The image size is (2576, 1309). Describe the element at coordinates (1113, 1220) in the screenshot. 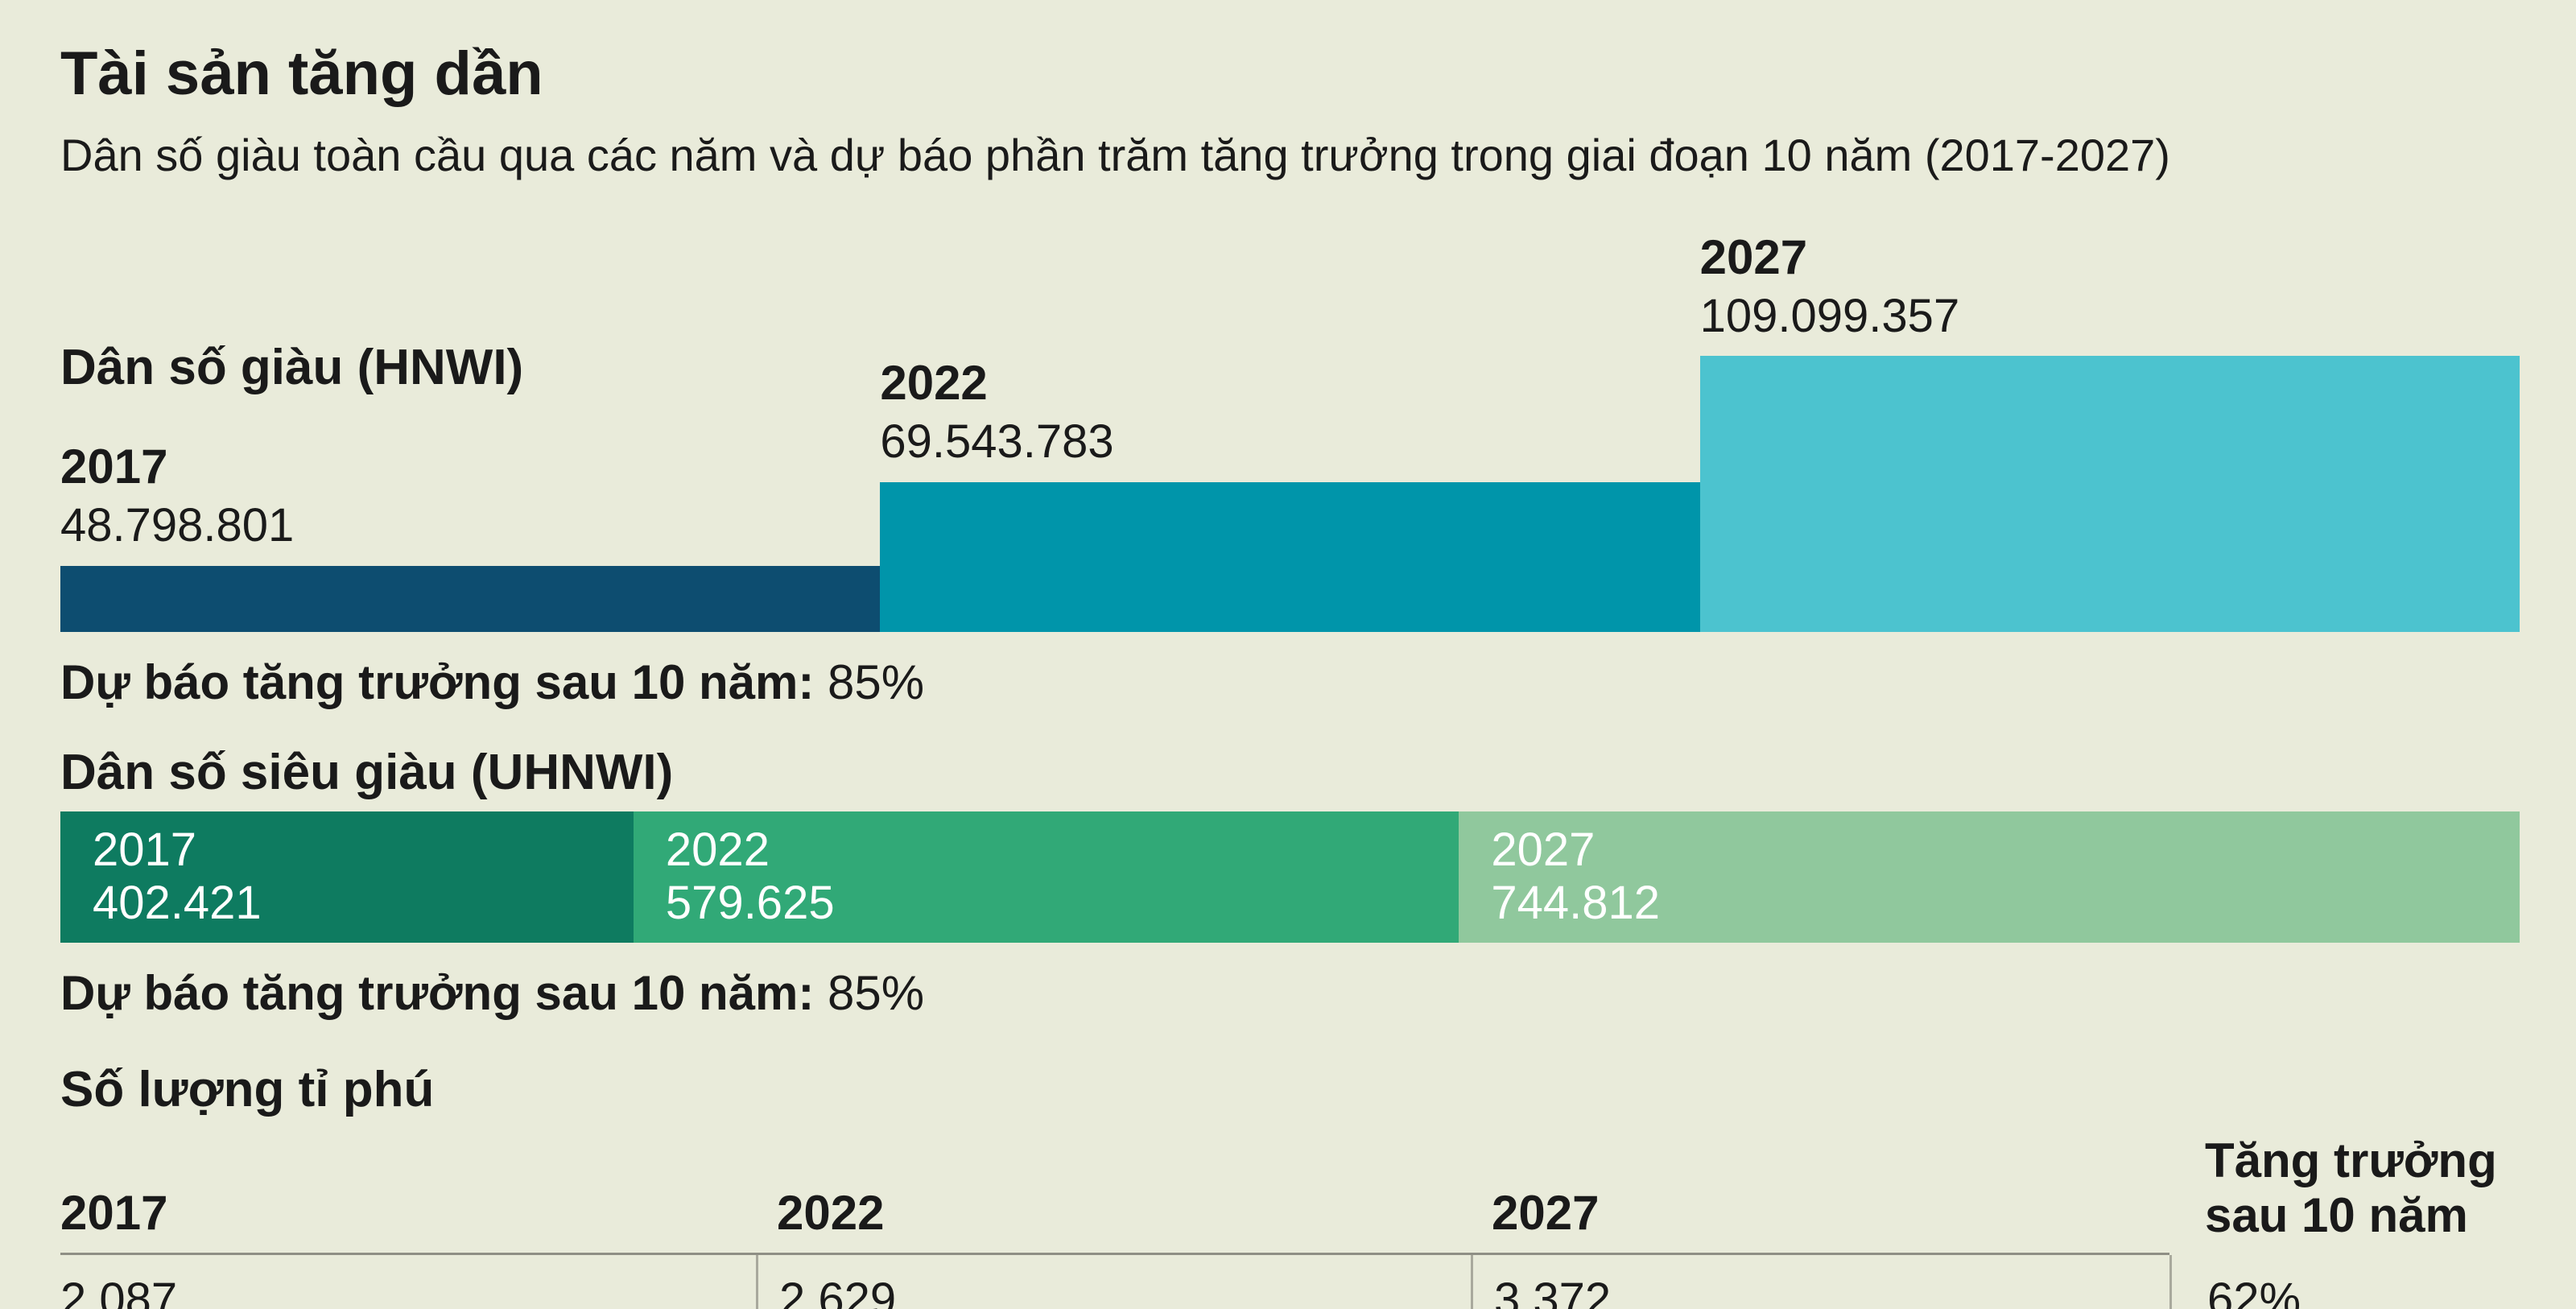

I see `billionaires-header-2022: 2022` at that location.